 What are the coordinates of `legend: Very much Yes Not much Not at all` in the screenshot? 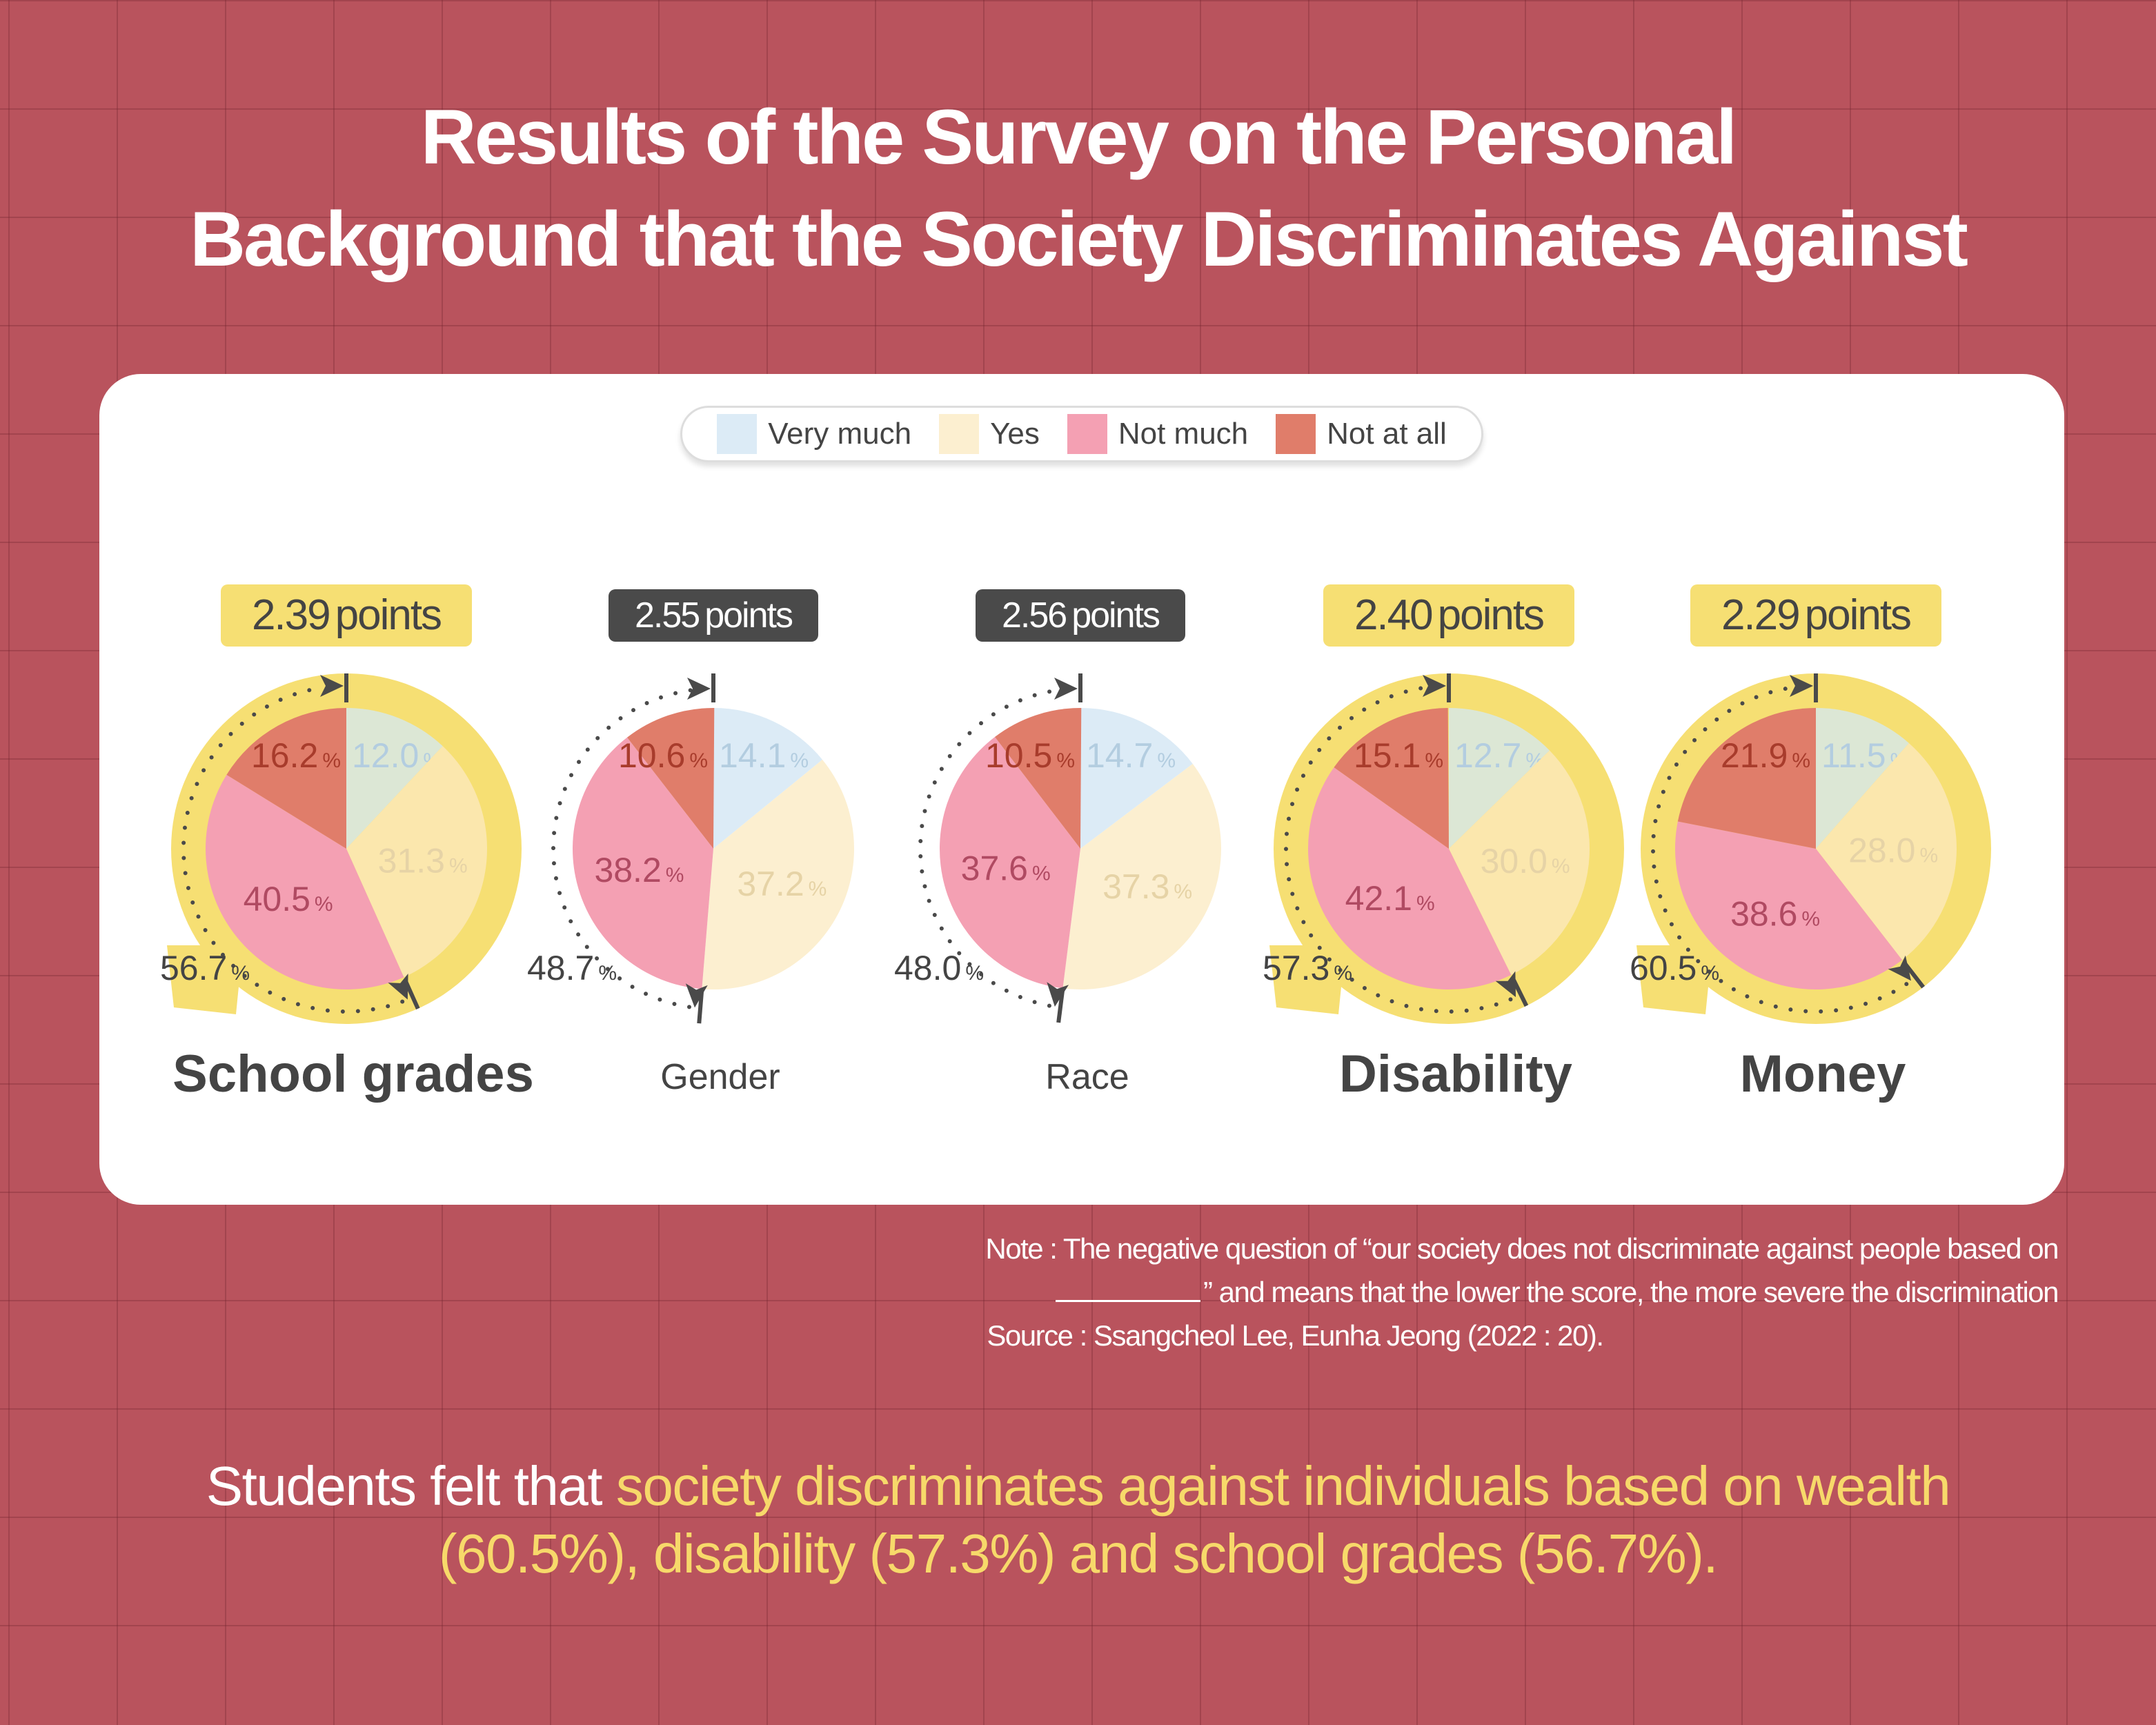 It's located at (1081, 434).